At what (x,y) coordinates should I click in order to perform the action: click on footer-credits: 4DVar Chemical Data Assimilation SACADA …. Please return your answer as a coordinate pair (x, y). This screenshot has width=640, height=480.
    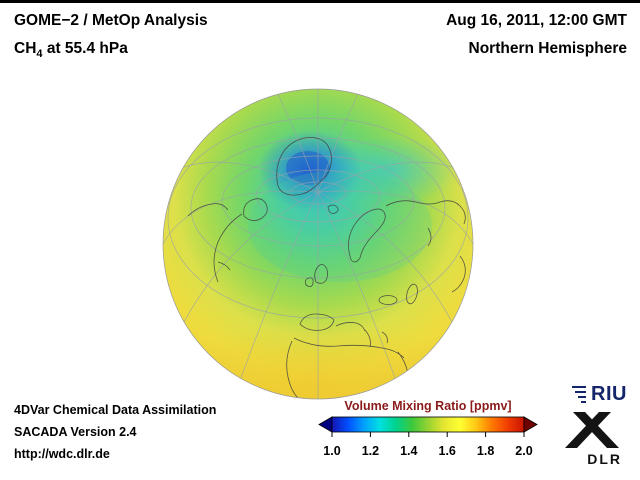
    Looking at the image, I should click on (115, 432).